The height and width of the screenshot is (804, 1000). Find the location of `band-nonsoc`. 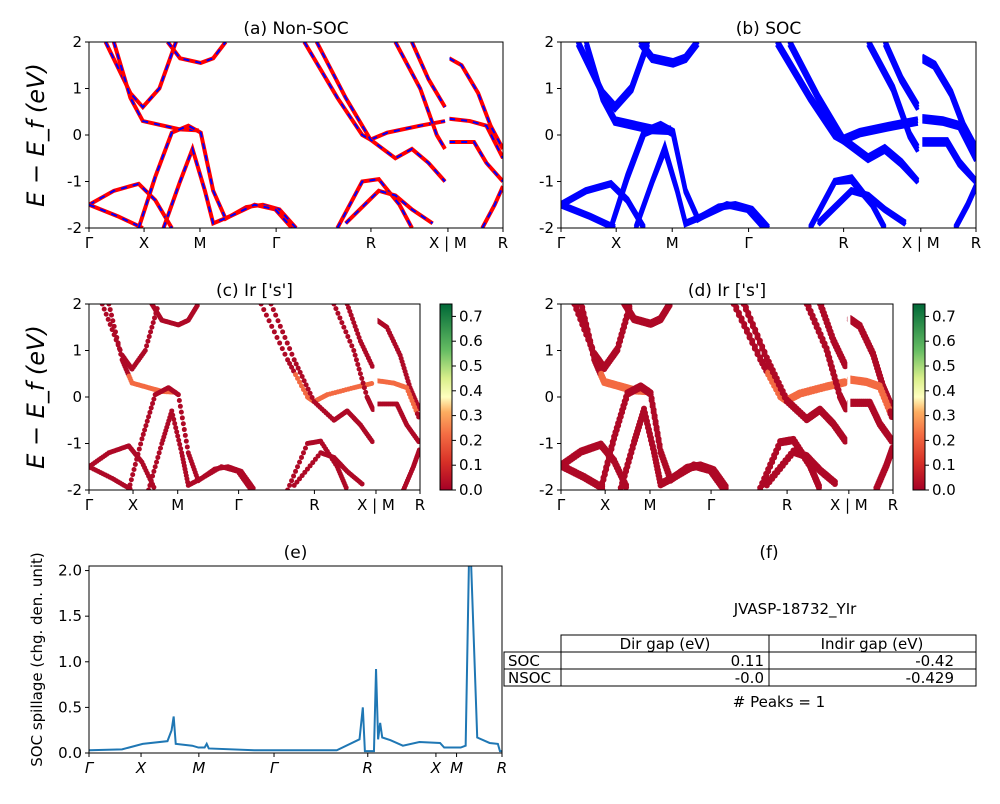

band-nonsoc is located at coordinates (476, 161).